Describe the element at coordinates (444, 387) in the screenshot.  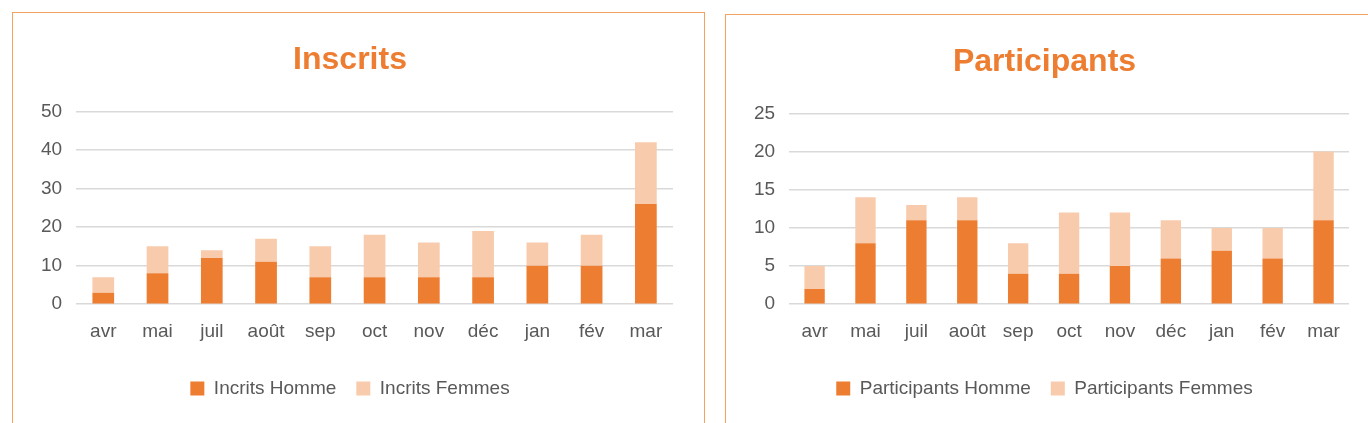
I see `legend-label: Incrits Femmes` at that location.